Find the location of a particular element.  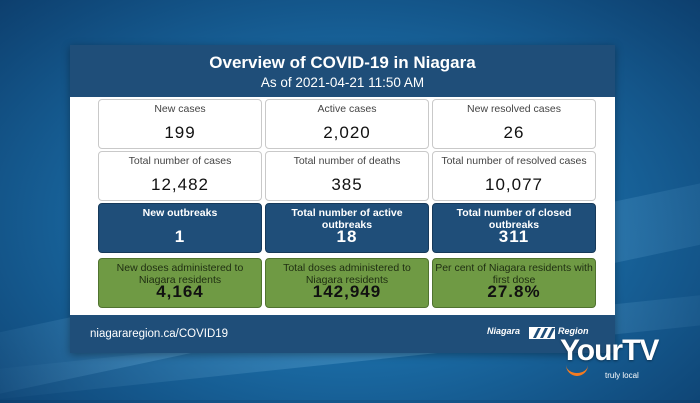

tile-total-deaths: Total number of deaths 385 is located at coordinates (347, 176).